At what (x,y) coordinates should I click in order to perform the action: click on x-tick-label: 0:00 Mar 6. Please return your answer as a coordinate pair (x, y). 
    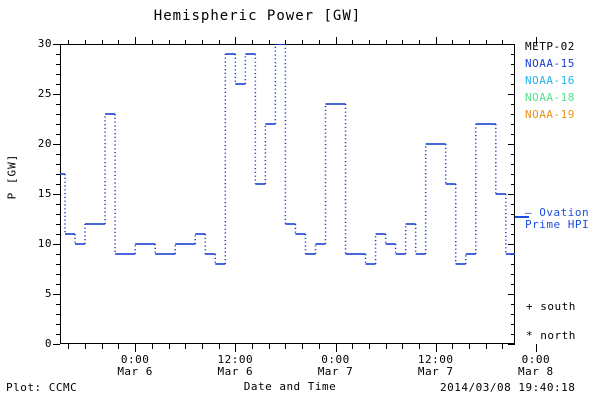
    Looking at the image, I should click on (135, 366).